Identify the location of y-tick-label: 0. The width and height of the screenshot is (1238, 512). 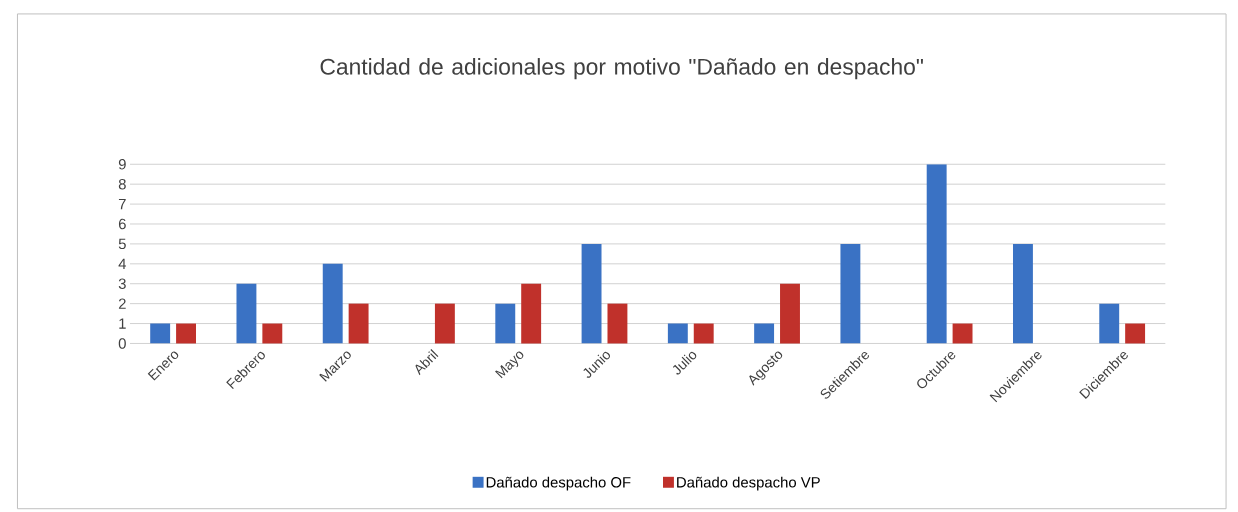
(122, 343).